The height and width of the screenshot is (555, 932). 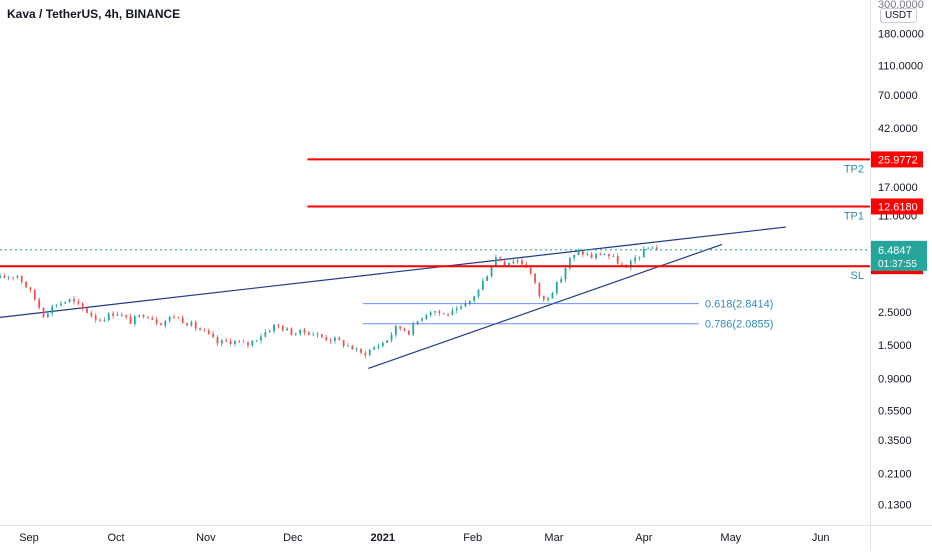 I want to click on fib-label-0: 0.618(2.8414), so click(x=739, y=305).